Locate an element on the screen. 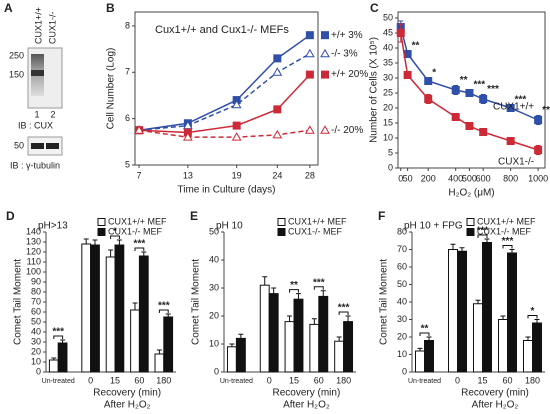 Image resolution: width=550 pixels, height=414 pixels. y-tick-label: 15 is located at coordinates (388, 122).